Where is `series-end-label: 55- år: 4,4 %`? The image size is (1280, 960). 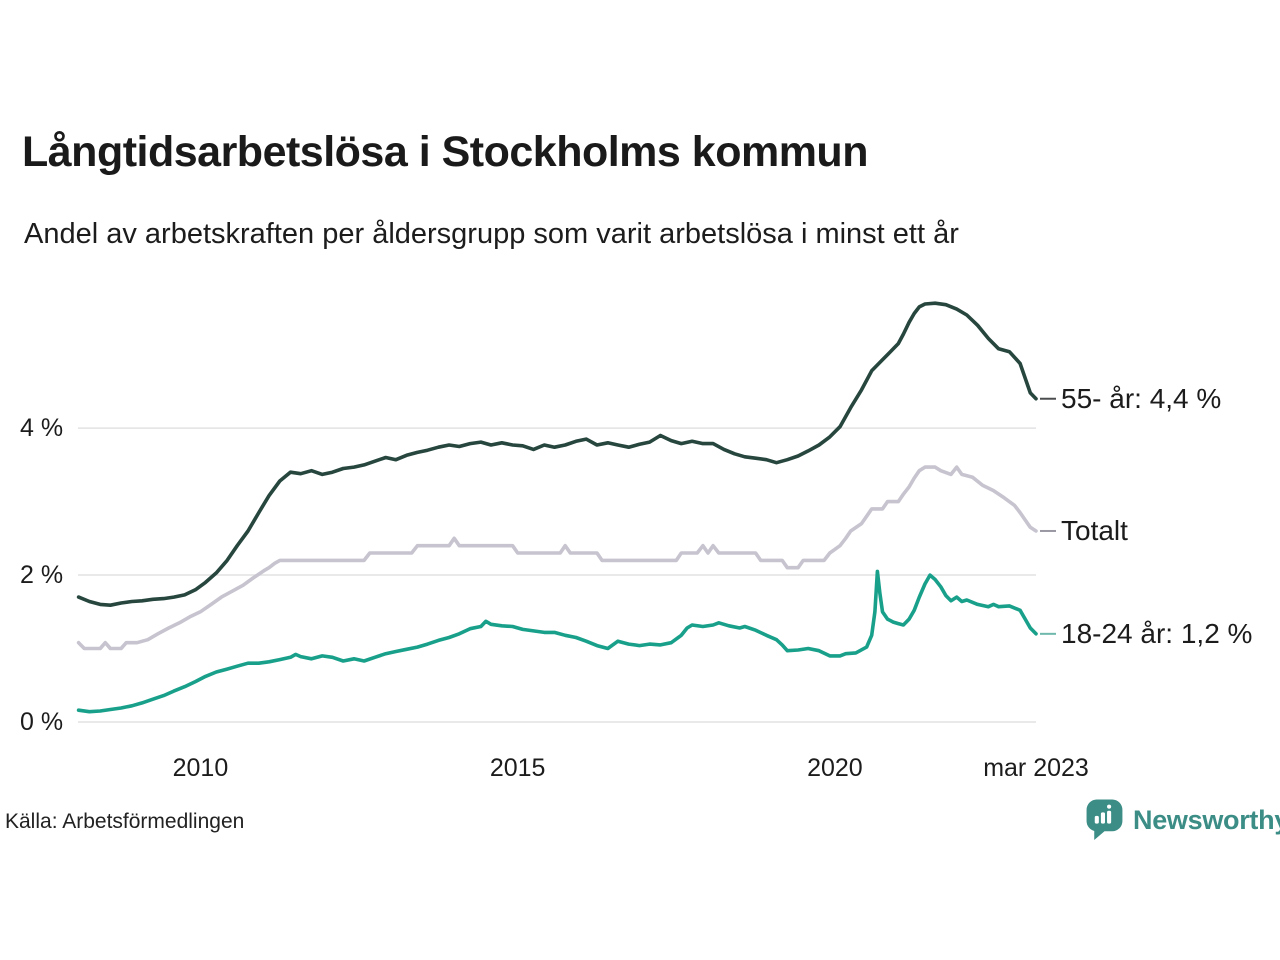 series-end-label: 55- år: 4,4 % is located at coordinates (1141, 398).